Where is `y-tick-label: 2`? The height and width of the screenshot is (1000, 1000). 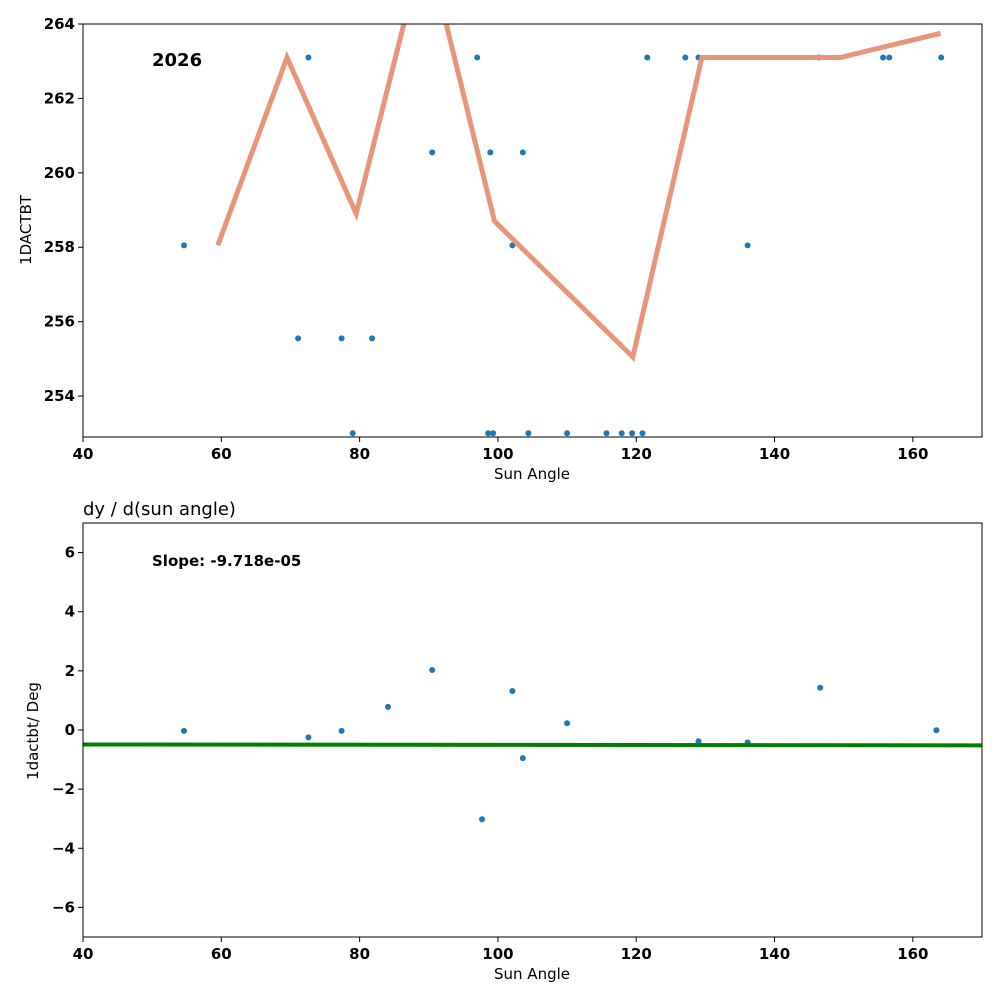 y-tick-label: 2 is located at coordinates (70, 671).